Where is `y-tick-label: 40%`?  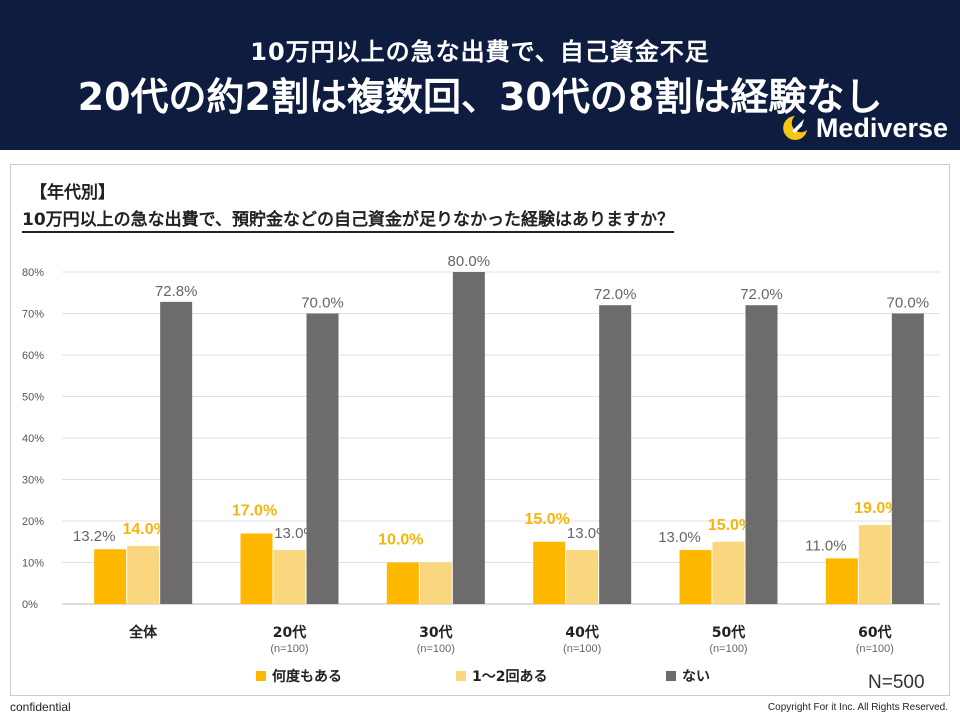
y-tick-label: 40% is located at coordinates (33, 439).